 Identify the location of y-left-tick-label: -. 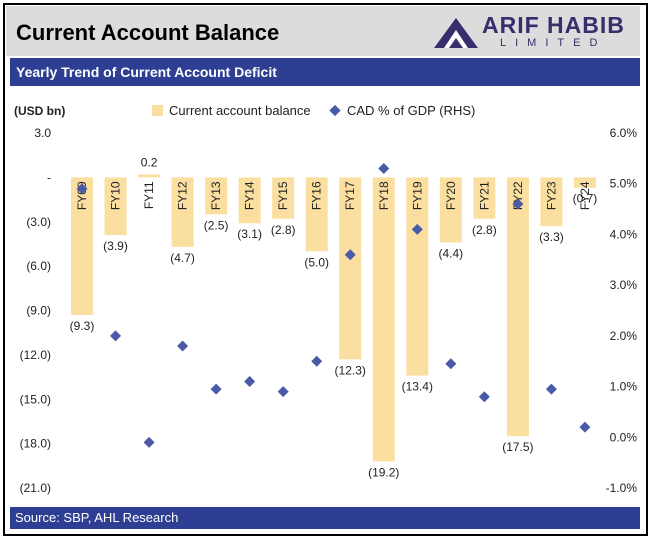
(49, 177).